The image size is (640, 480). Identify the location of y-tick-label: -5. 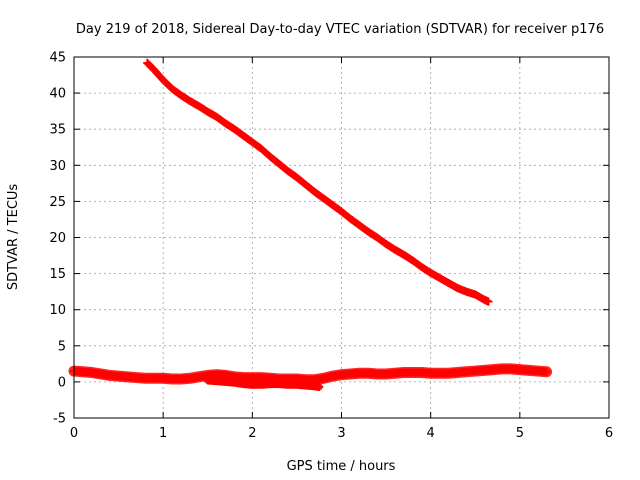
(59, 419).